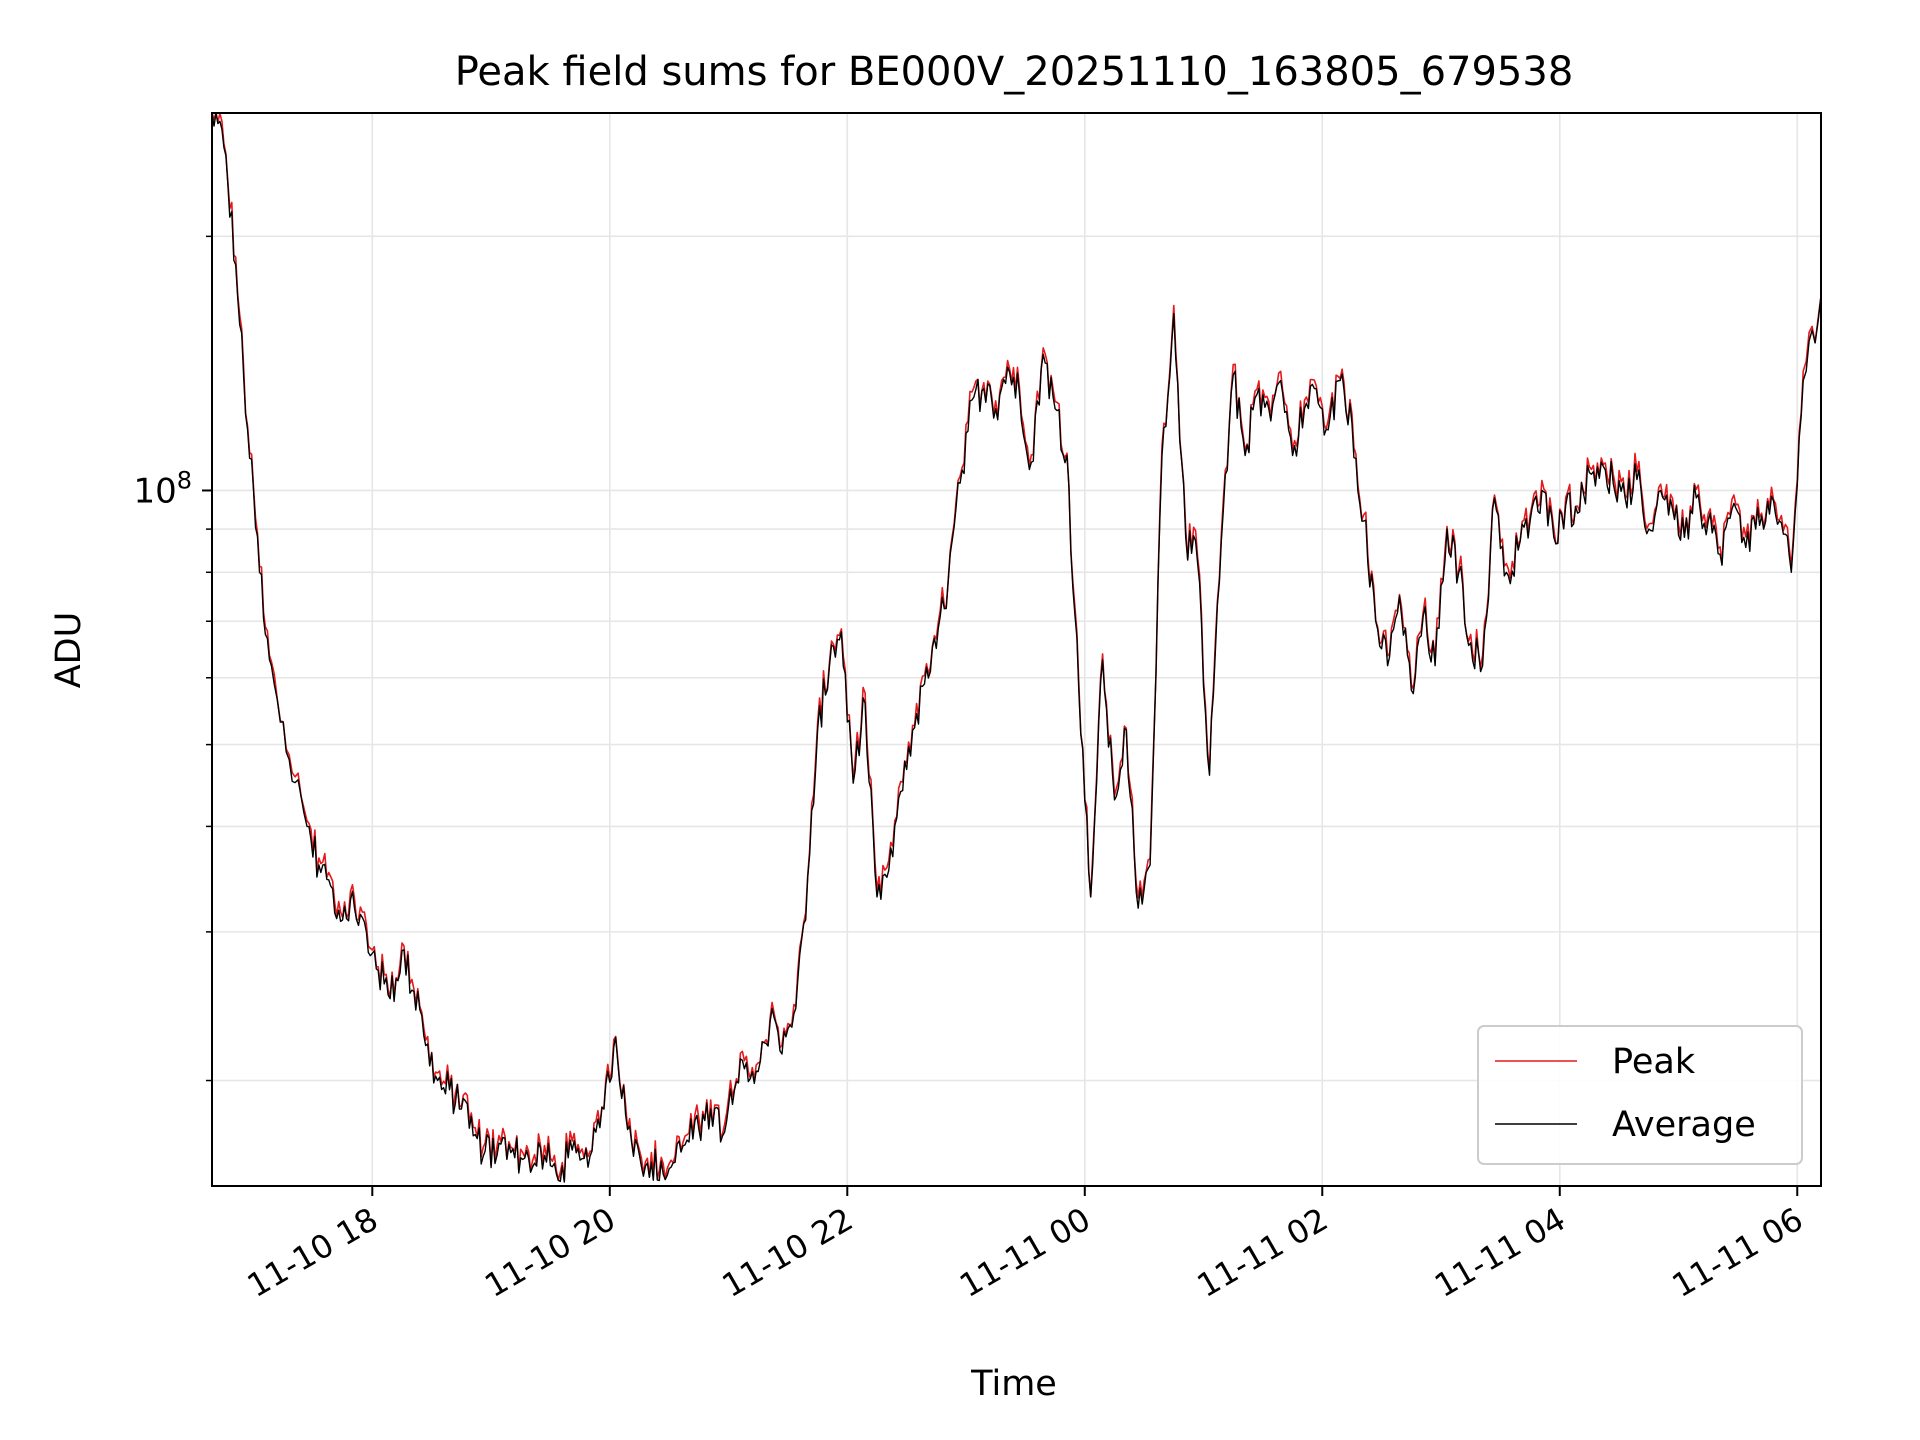 Image resolution: width=1920 pixels, height=1440 pixels. Describe the element at coordinates (69, 650) in the screenshot. I see `y-axis-label: ADU` at that location.